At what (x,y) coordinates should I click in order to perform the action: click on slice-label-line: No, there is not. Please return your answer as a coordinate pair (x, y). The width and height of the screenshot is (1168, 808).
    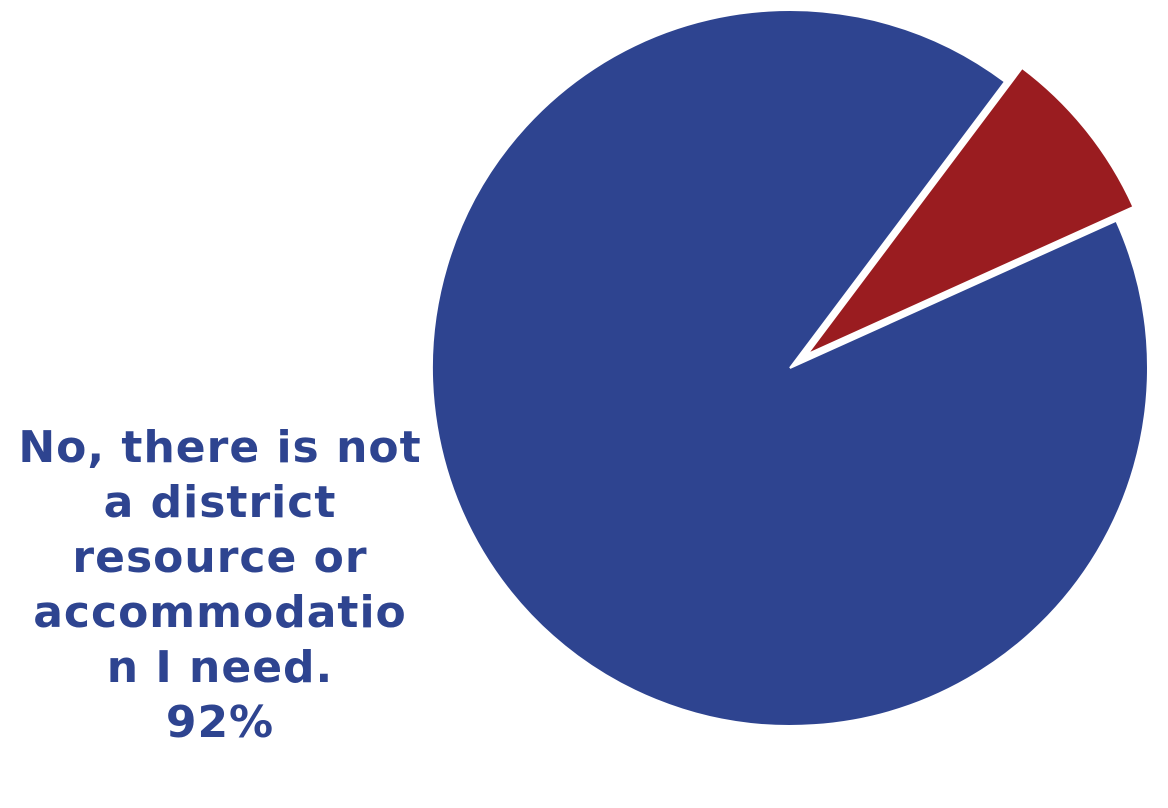
    Looking at the image, I should click on (220, 447).